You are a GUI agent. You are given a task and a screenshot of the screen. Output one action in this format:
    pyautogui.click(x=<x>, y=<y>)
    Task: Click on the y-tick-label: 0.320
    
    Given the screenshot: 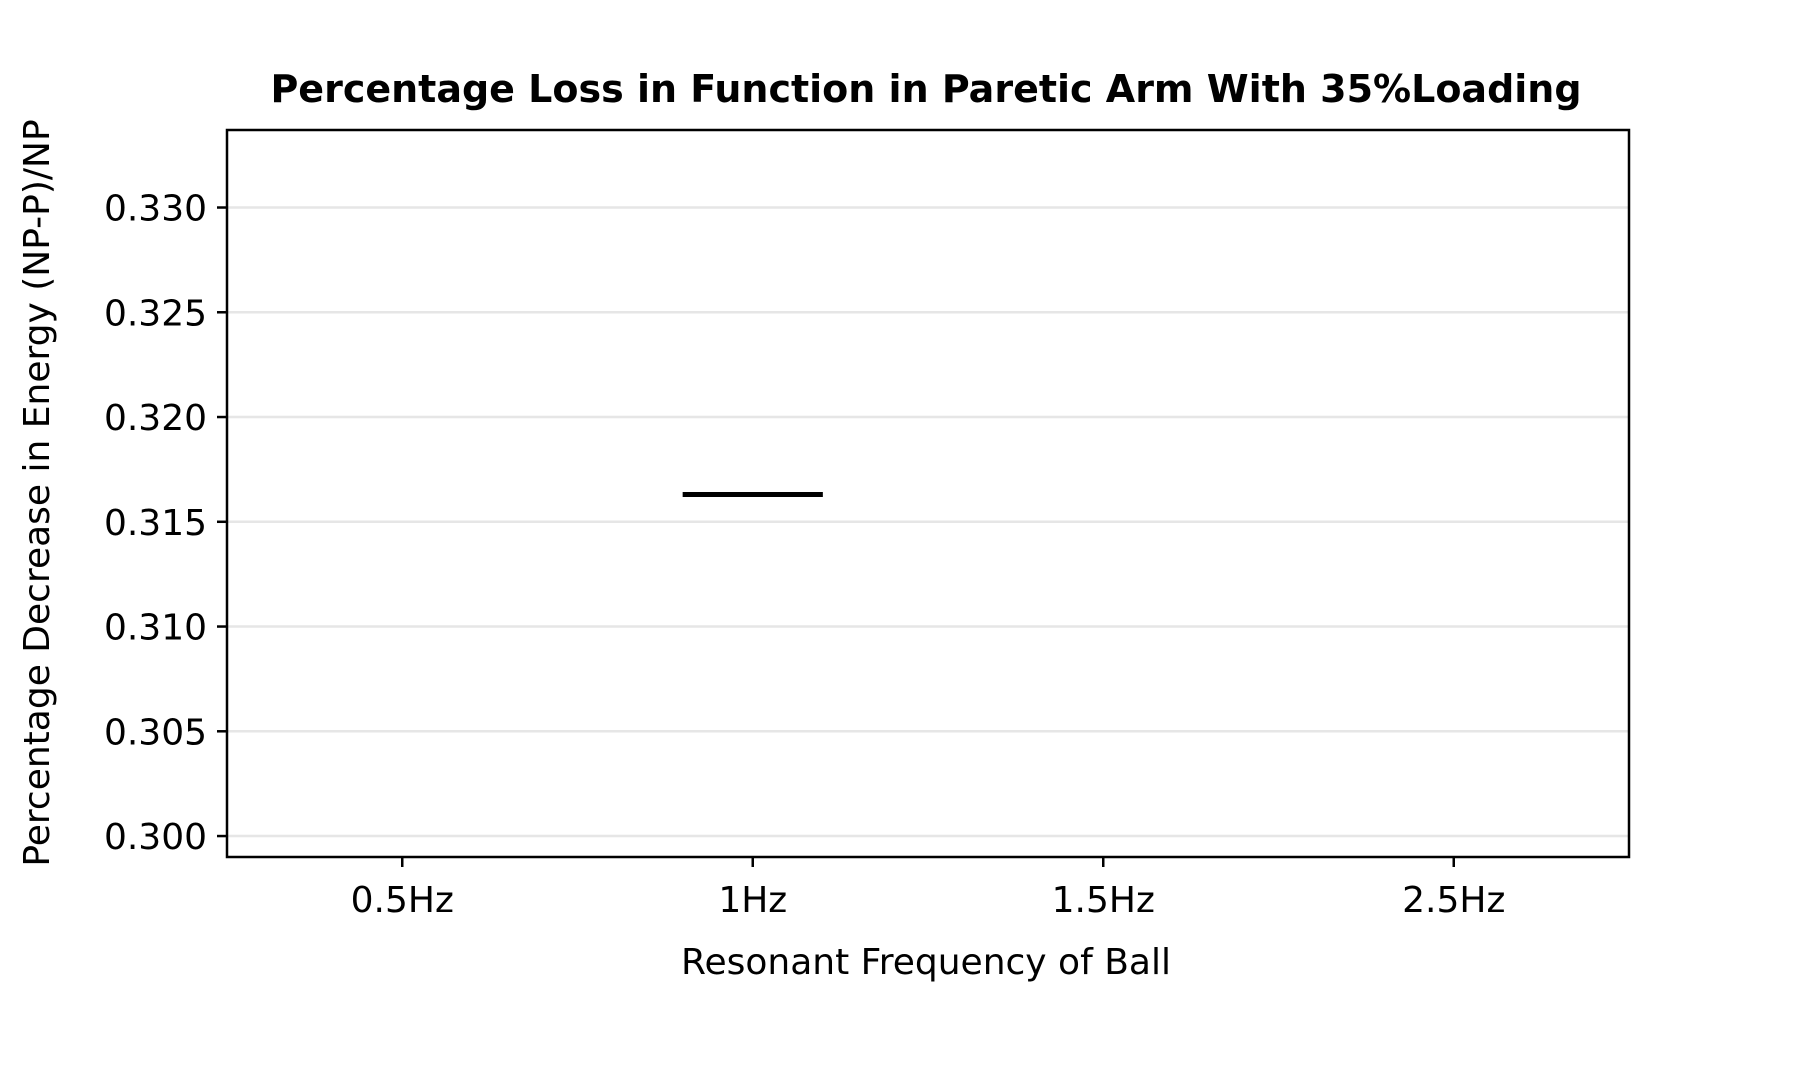 What is the action you would take?
    pyautogui.click(x=155, y=418)
    